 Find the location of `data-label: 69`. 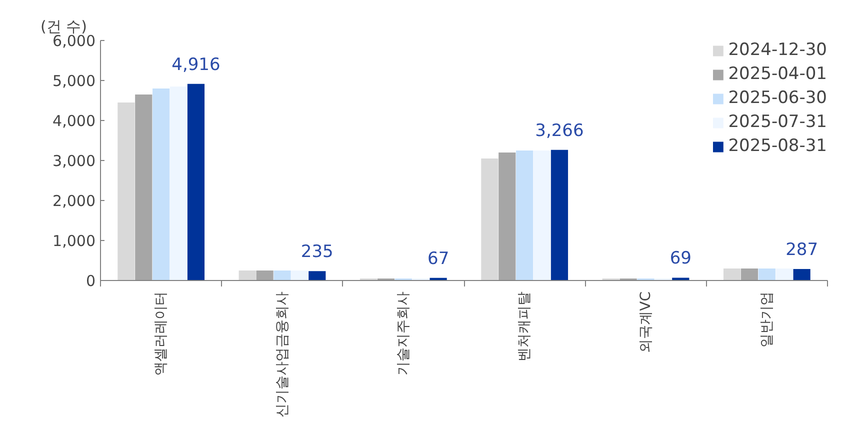

data-label: 69 is located at coordinates (681, 258).